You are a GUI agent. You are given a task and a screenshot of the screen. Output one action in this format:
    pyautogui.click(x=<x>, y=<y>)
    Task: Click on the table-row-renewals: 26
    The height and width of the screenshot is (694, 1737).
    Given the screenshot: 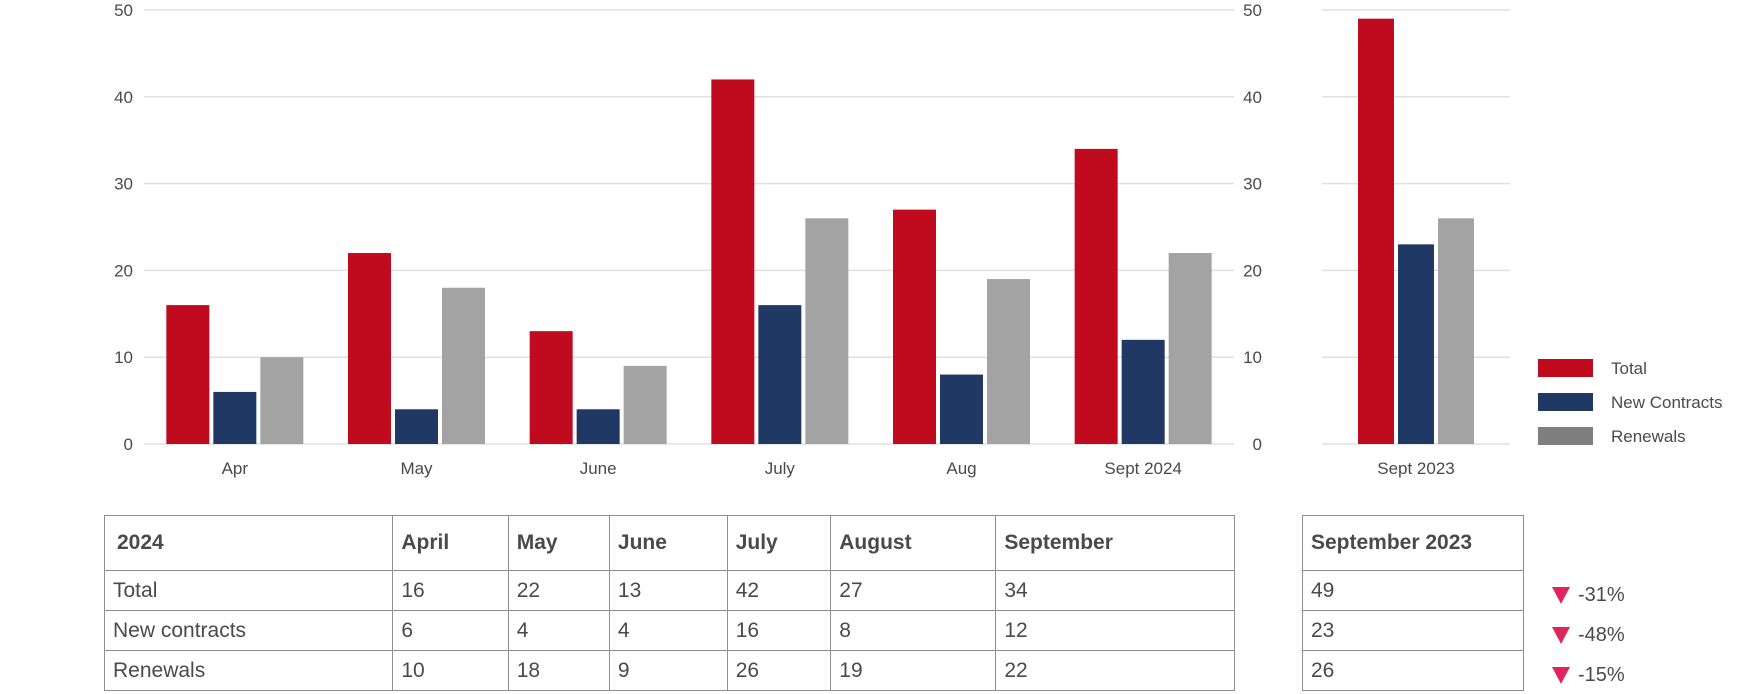 What is the action you would take?
    pyautogui.click(x=1413, y=670)
    